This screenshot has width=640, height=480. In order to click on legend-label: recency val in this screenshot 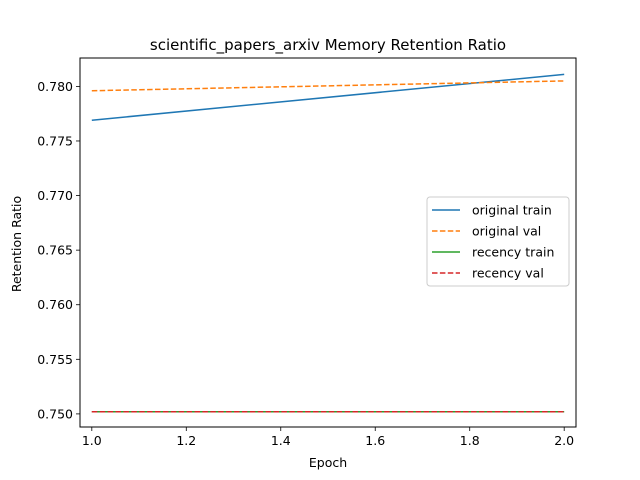, I will do `click(508, 273)`.